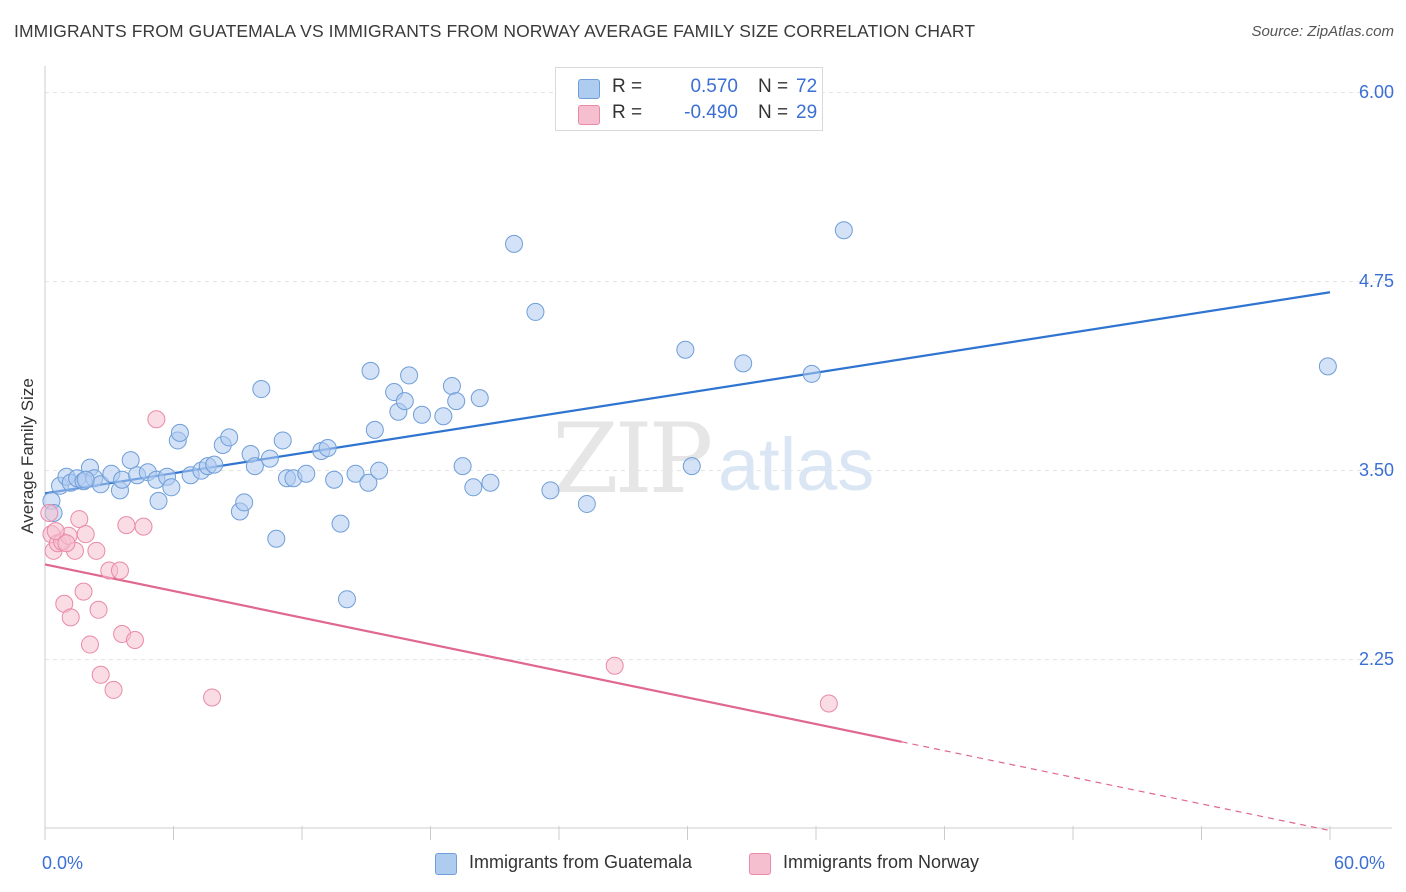  Describe the element at coordinates (63, 863) in the screenshot. I see `x-tick-label-min: 0.0%` at that location.